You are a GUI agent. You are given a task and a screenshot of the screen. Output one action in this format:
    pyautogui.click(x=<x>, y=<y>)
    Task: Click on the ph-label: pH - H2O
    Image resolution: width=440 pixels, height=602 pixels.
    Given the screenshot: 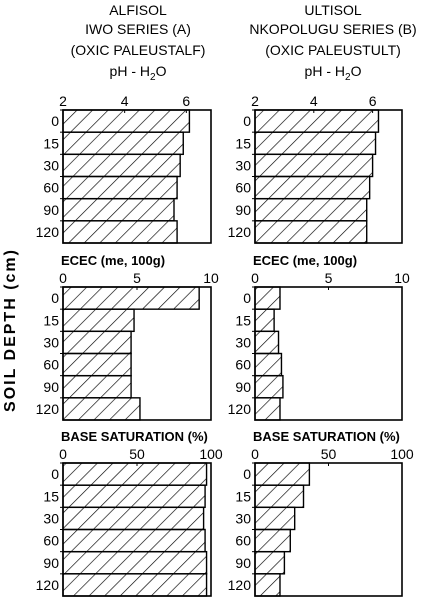 What is the action you would take?
    pyautogui.click(x=333, y=73)
    